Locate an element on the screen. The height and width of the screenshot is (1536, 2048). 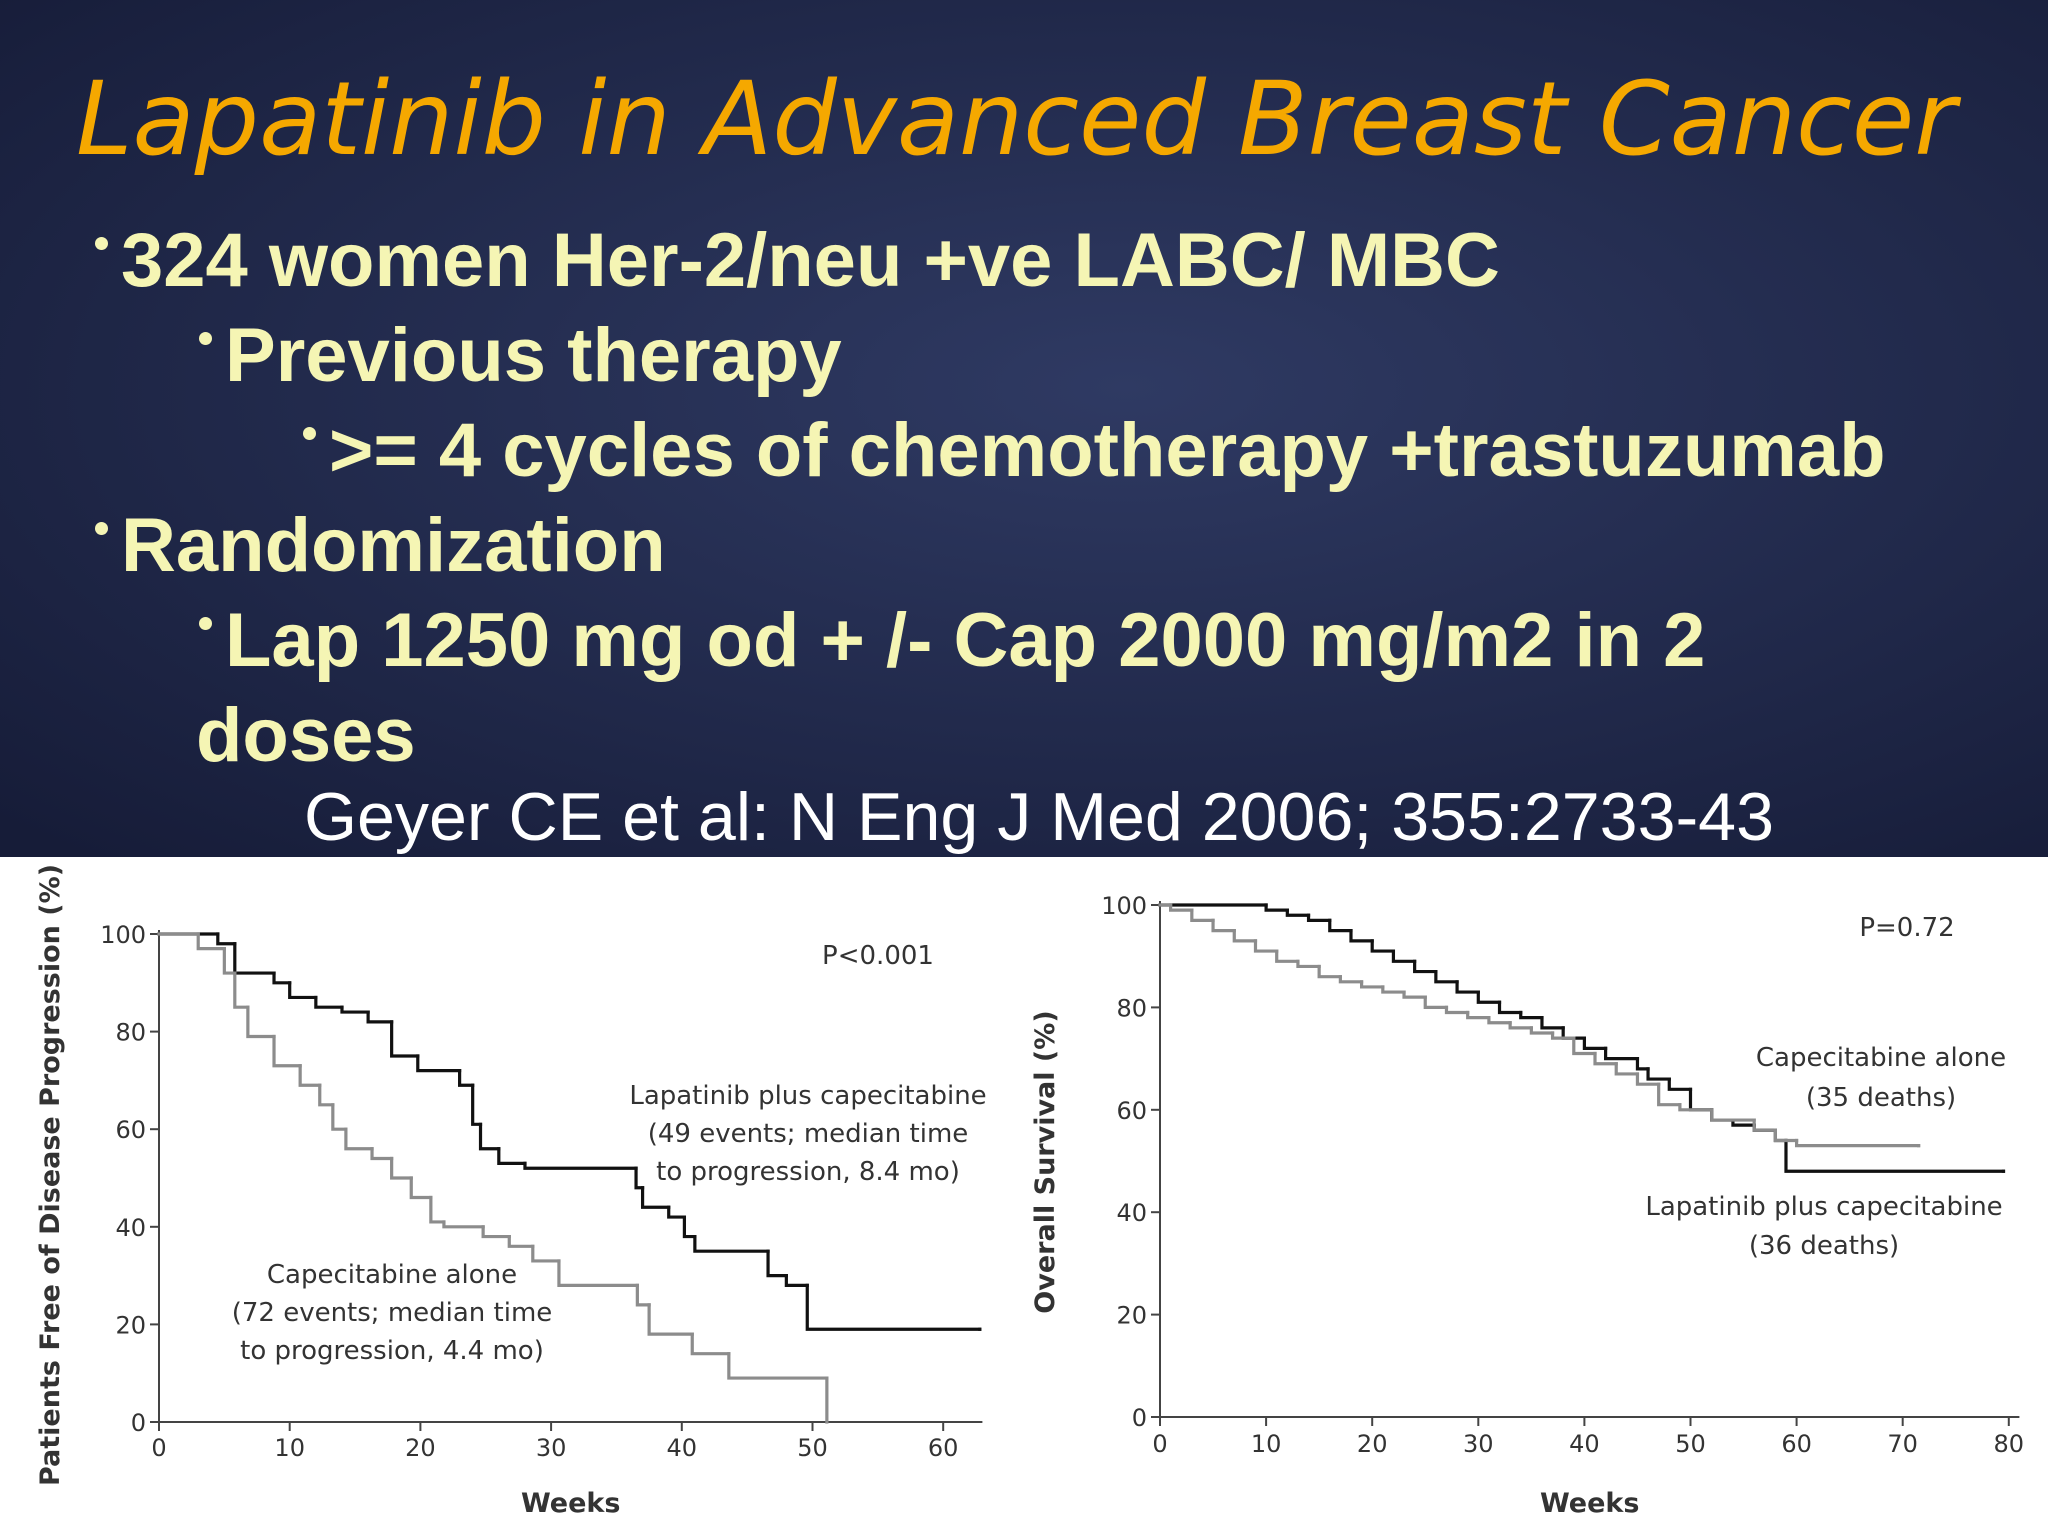
bullet-text: 324 women Her-2/neu +ve LABC/ MBC is located at coordinates (810, 260).